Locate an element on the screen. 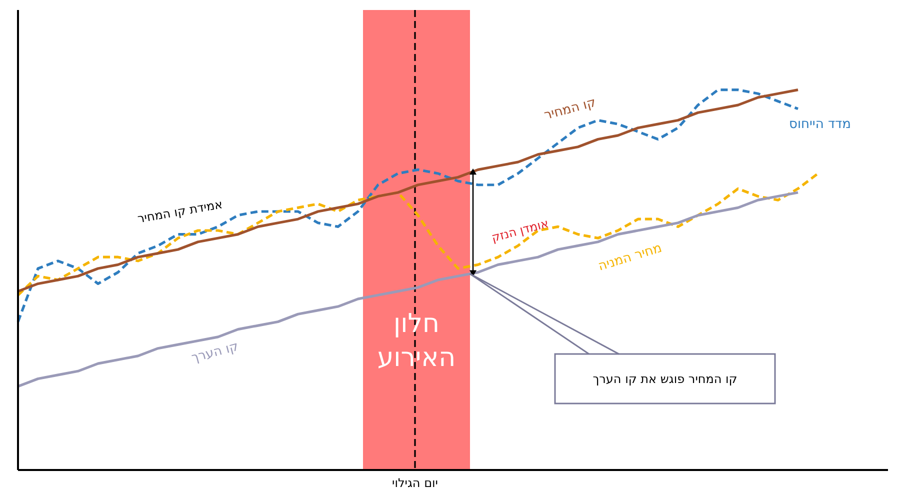  text: מחיר המניה is located at coordinates (630, 257).